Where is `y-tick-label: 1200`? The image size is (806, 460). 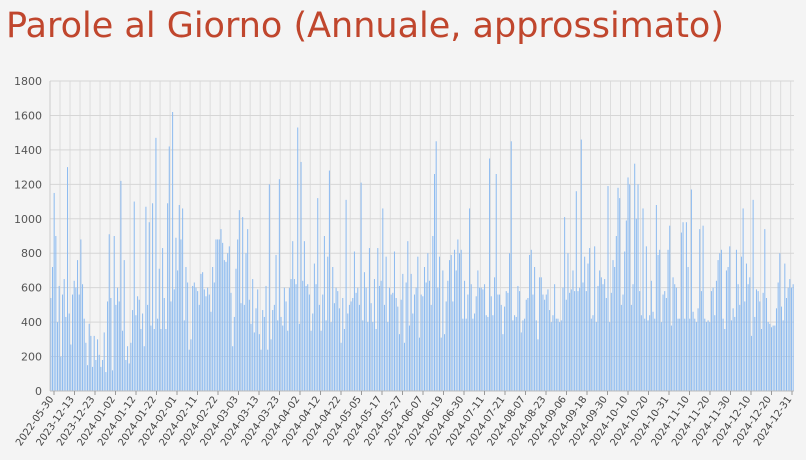 y-tick-label: 1200 is located at coordinates (28, 184).